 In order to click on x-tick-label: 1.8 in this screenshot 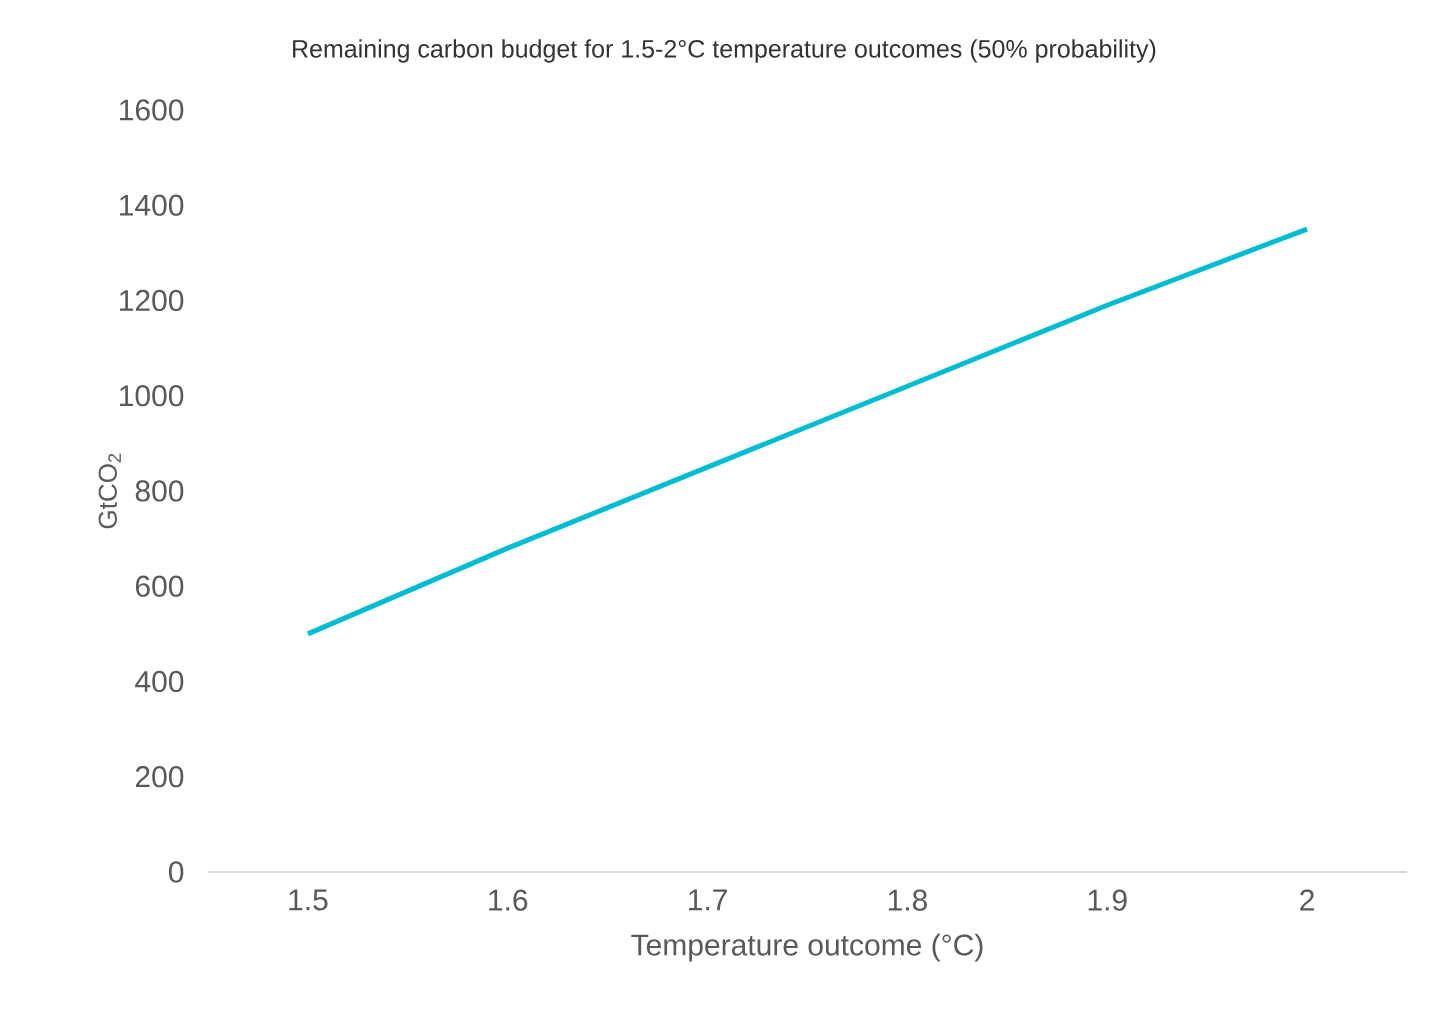, I will do `click(907, 900)`.